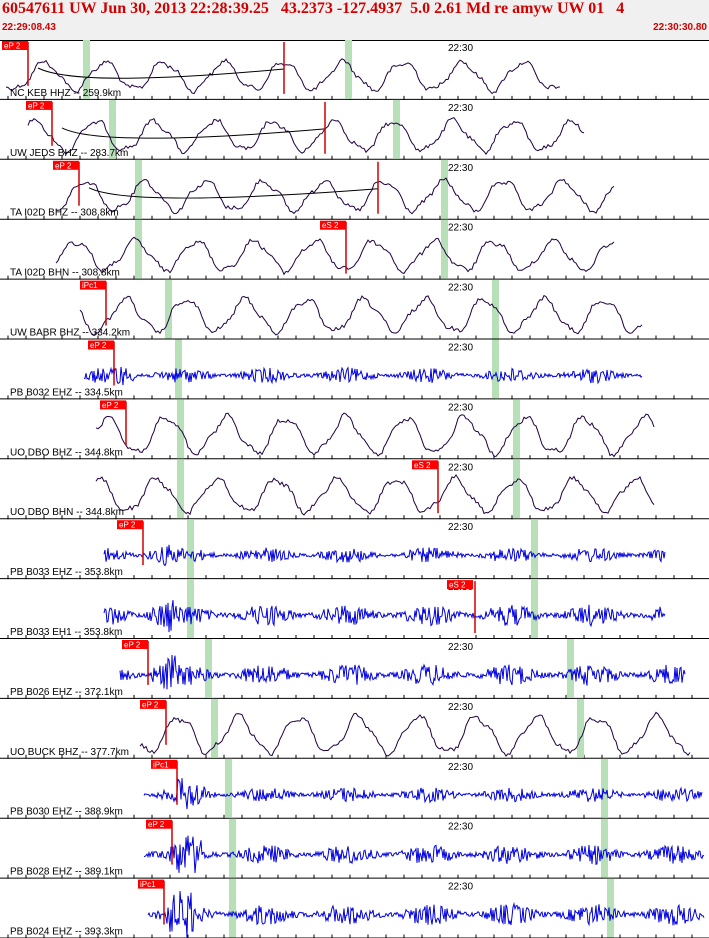 The height and width of the screenshot is (938, 709). Describe the element at coordinates (66, 872) in the screenshot. I see `station-label: PB B028 EHZ -- 389.1km` at that location.